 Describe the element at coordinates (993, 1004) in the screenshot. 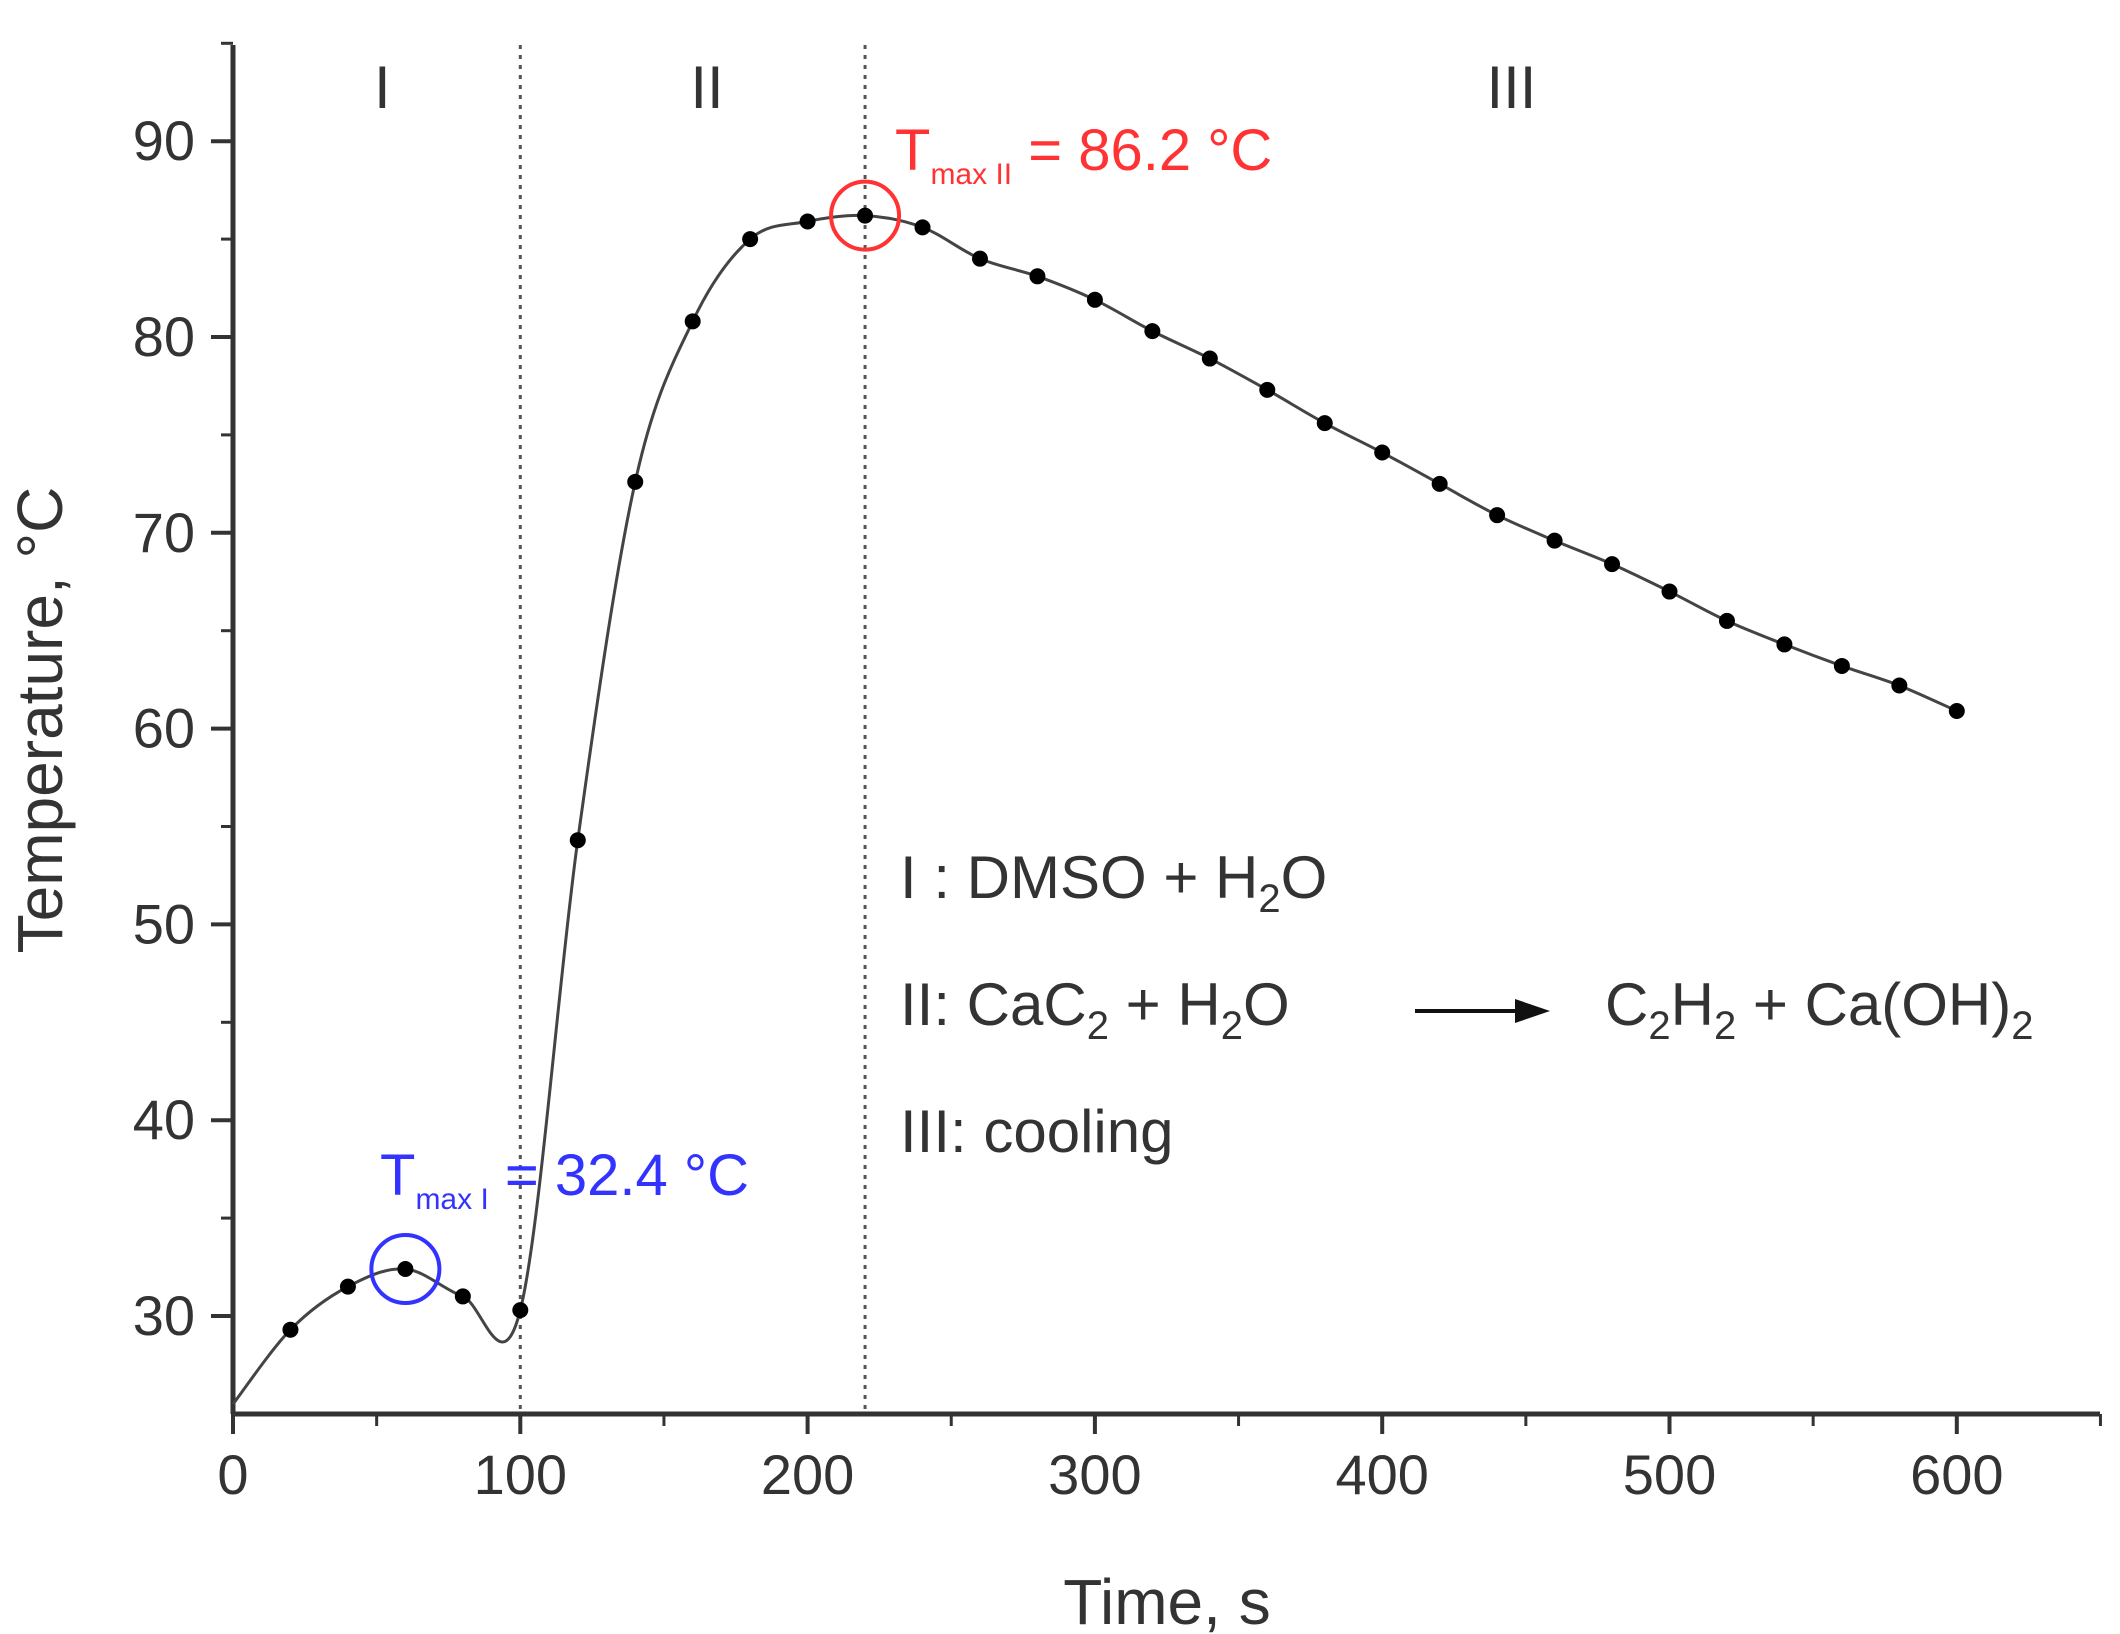

I see `legend-line-2-a: II: CaC` at that location.